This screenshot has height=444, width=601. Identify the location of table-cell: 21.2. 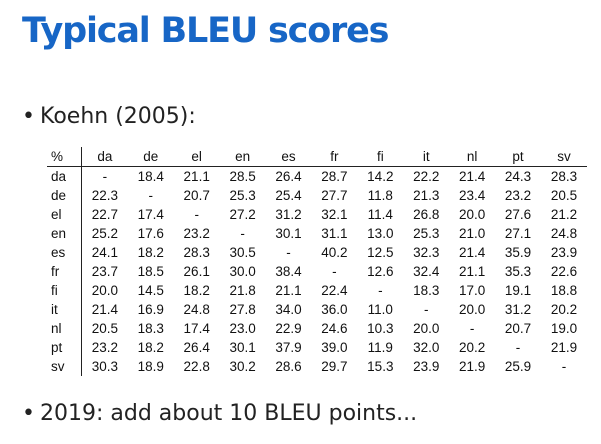
(564, 214).